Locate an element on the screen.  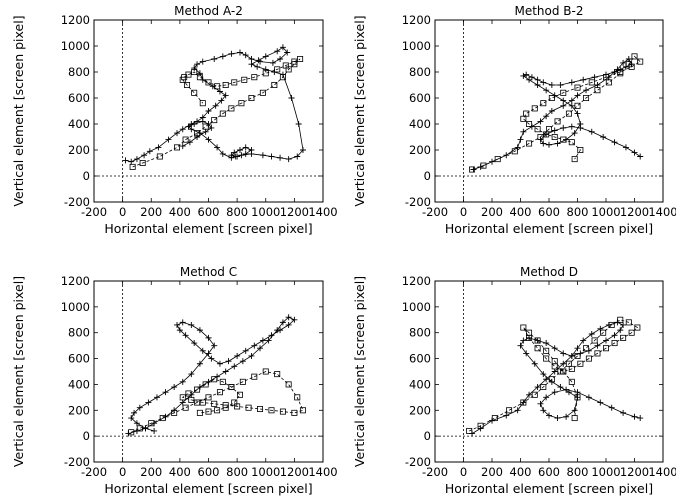
y-tick-label: 1200 is located at coordinates (416, 20).